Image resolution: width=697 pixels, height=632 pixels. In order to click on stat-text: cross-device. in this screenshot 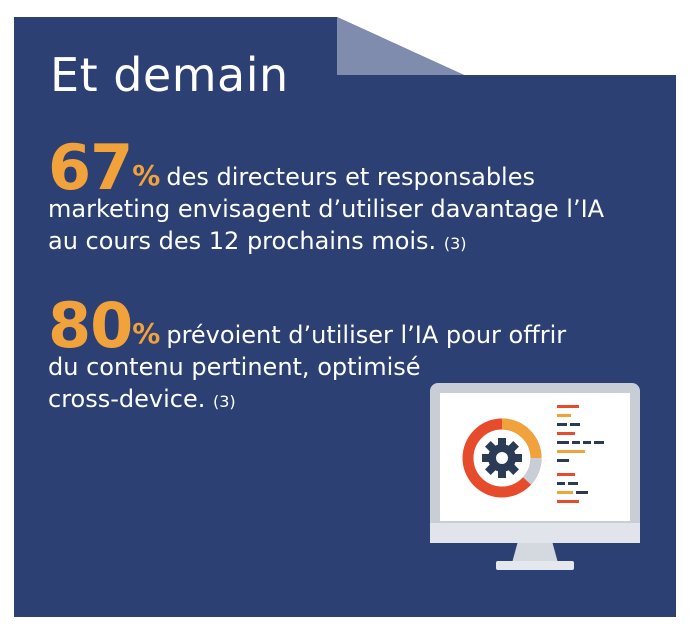, I will do `click(127, 399)`.